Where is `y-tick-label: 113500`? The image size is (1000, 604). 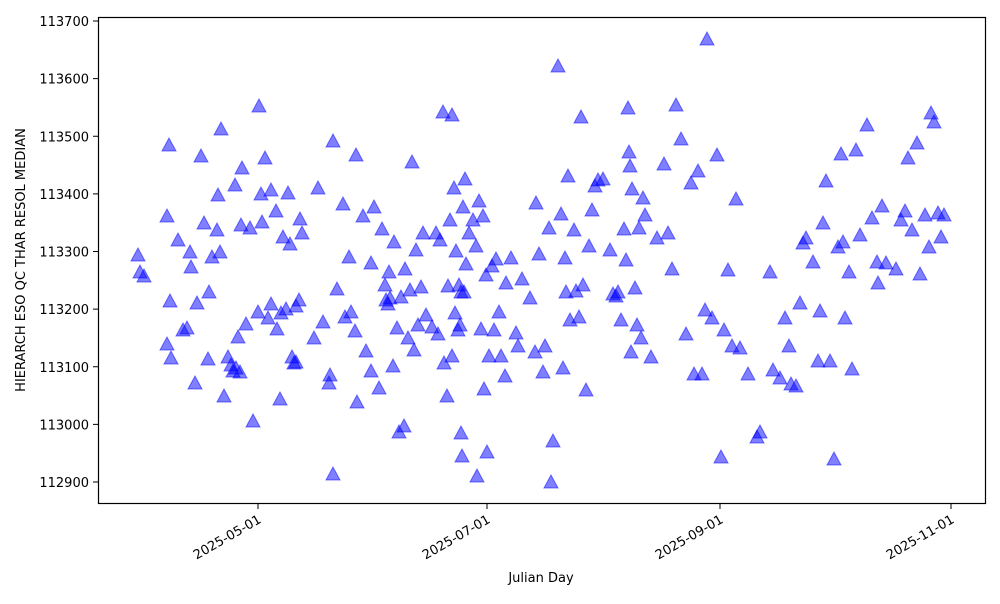 y-tick-label: 113500 is located at coordinates (64, 137).